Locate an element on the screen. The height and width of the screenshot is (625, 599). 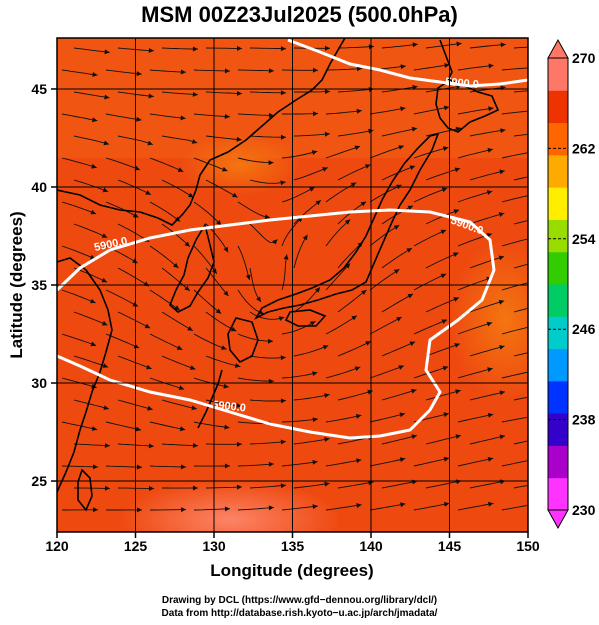
y-ticks: 25 30 35 40 45 is located at coordinates (44, 285).